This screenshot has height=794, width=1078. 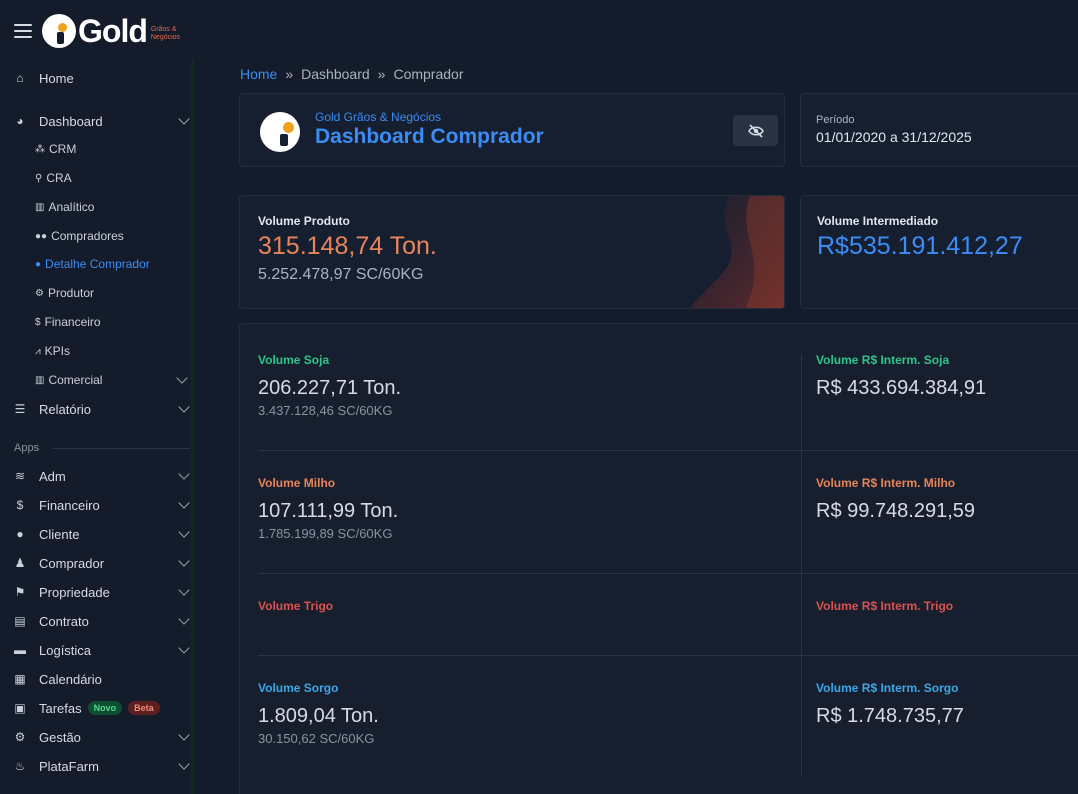 I want to click on volume-milho-label: Volume Milho, so click(x=297, y=483).